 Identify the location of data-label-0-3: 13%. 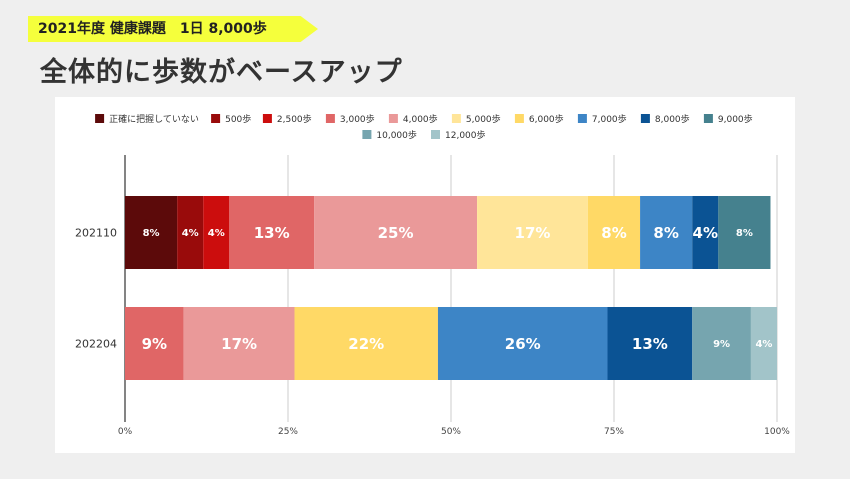
(272, 233).